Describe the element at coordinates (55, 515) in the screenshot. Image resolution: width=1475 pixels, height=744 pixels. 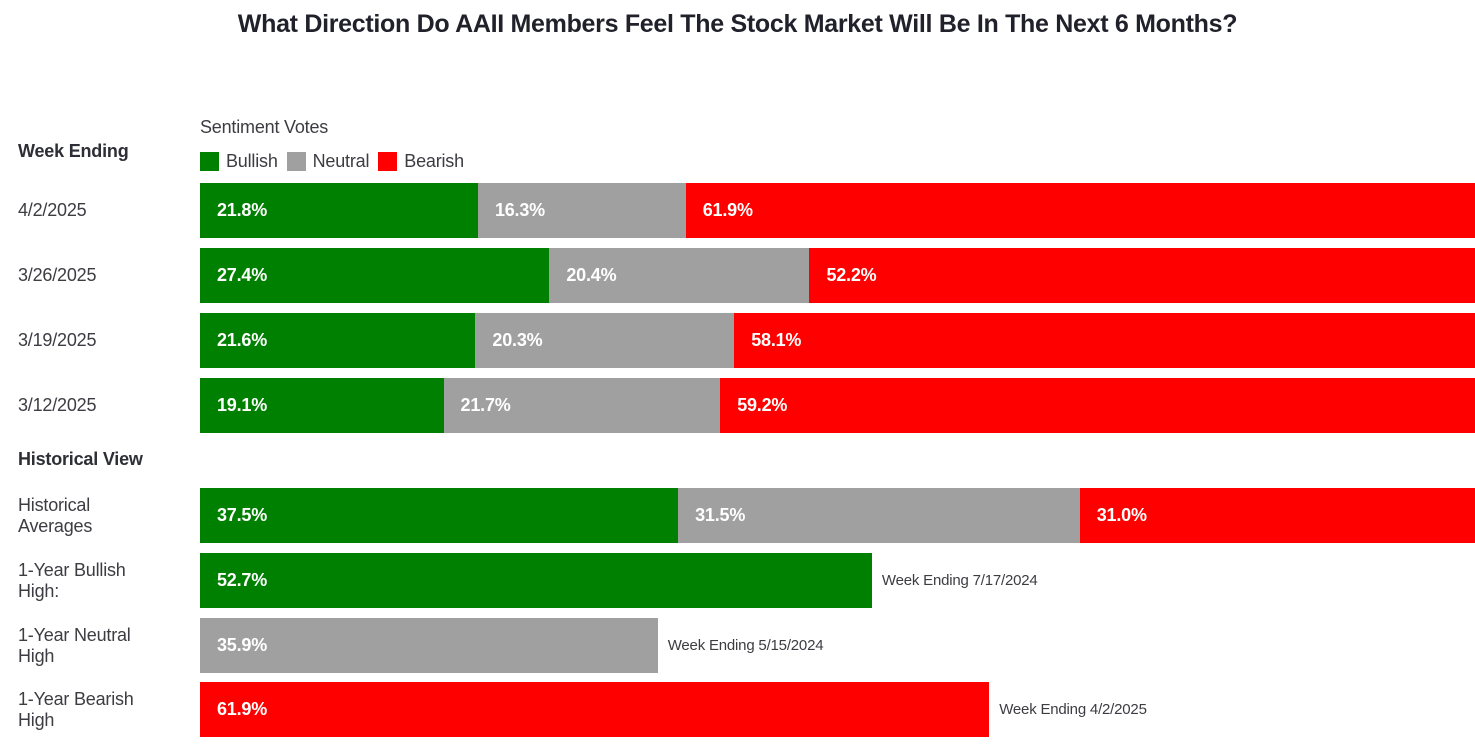
I see `row-label-text: Historical Averages` at that location.